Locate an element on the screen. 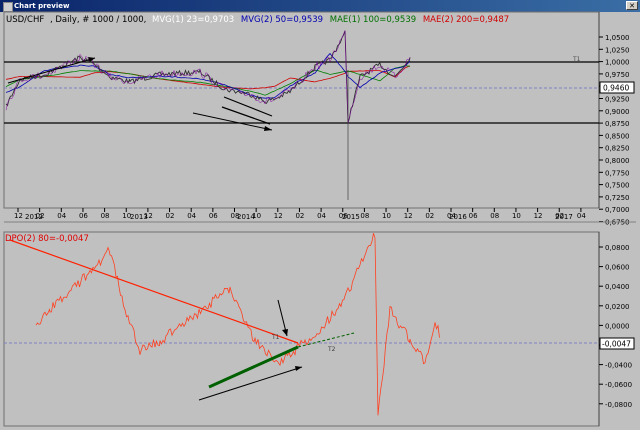  indicator-mae2: MAE(2) 200=0,9487 is located at coordinates (466, 20).